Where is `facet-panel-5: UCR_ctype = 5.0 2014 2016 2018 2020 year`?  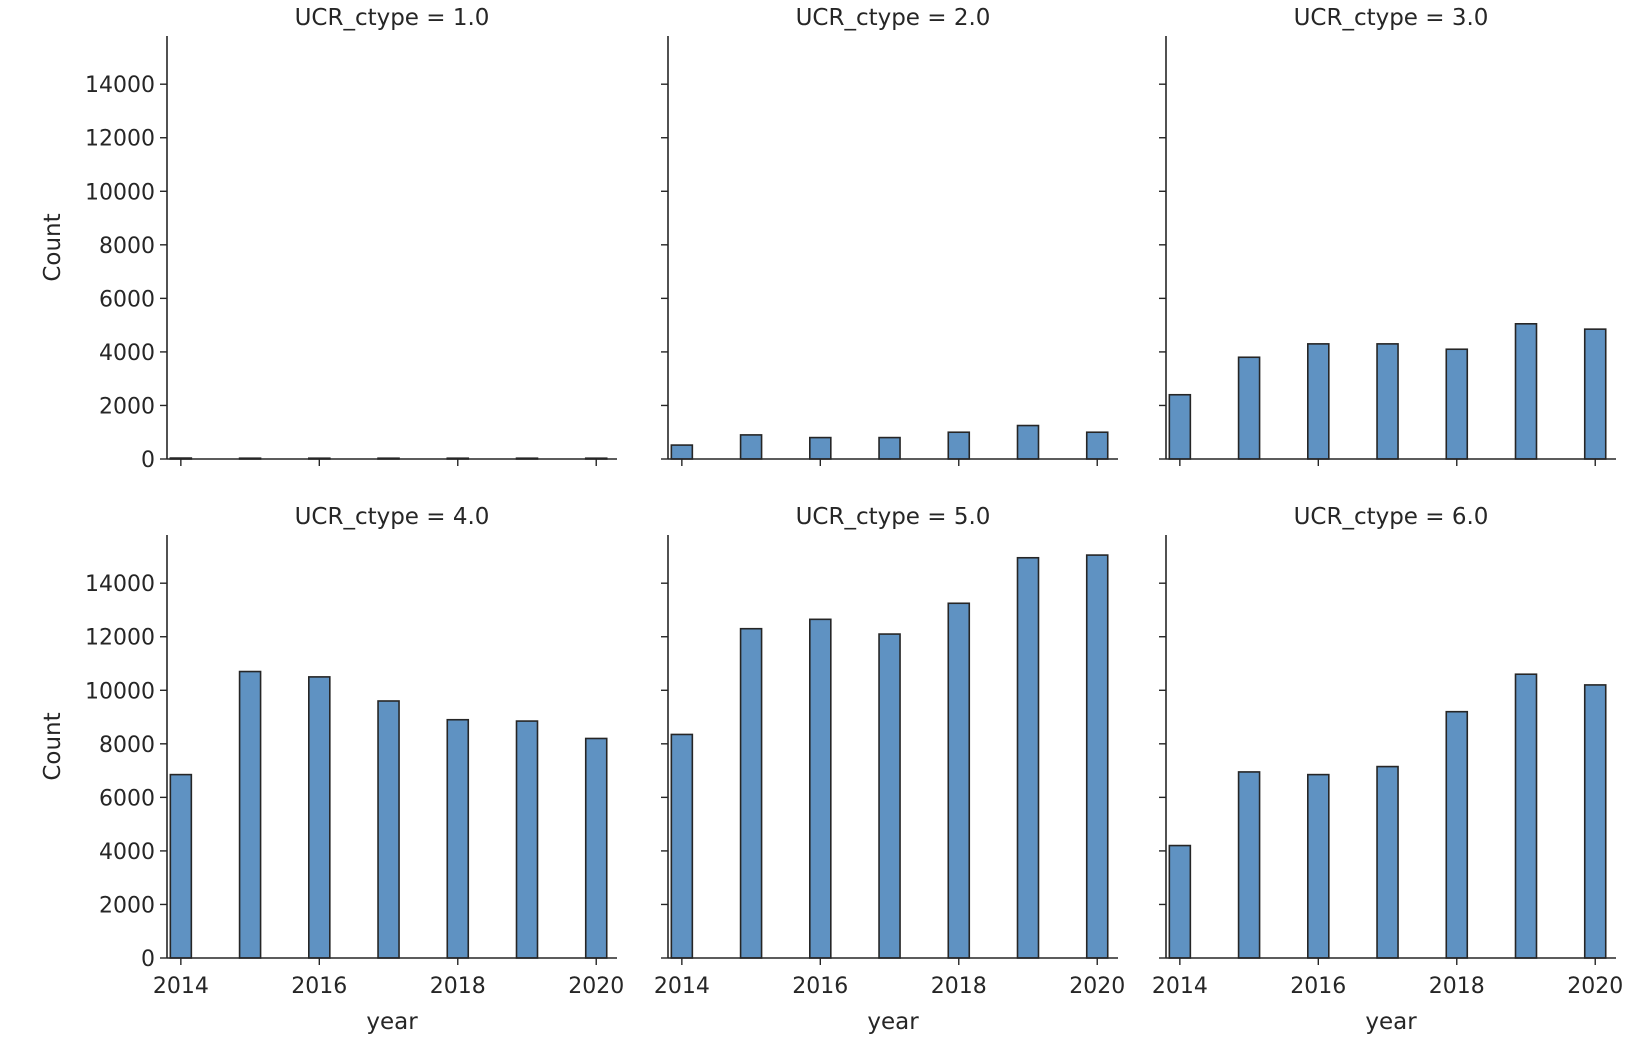 facet-panel-5: UCR_ctype = 5.0 2014 2016 2018 2020 year is located at coordinates (889, 769).